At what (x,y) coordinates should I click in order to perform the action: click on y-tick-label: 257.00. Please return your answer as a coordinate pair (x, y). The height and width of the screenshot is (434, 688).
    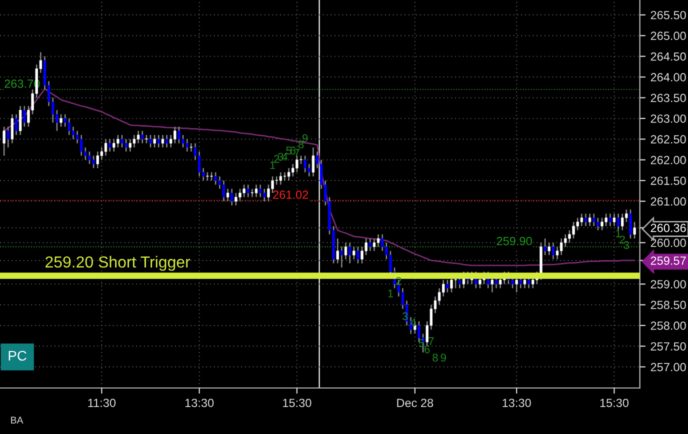
    Looking at the image, I should click on (668, 367).